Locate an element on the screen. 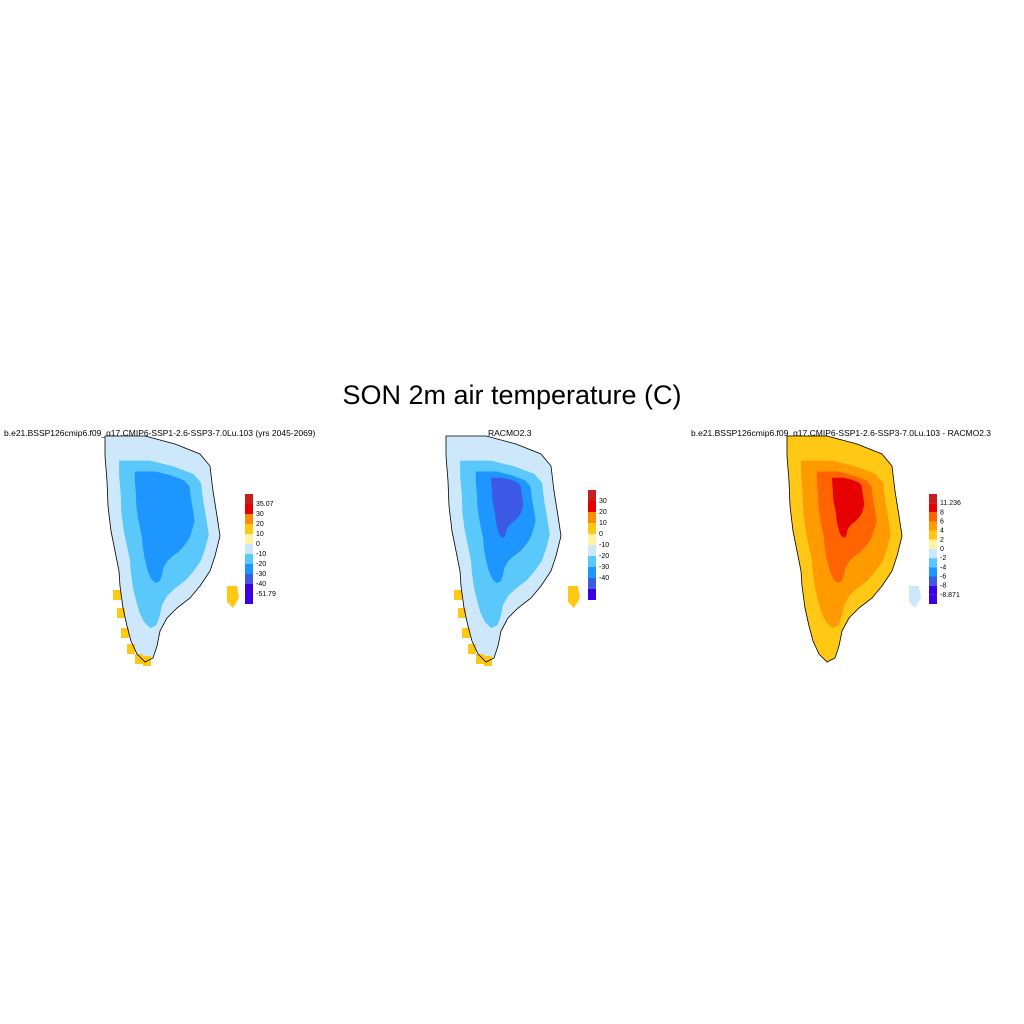 This screenshot has width=1024, height=1024. panel-3-colorbar-label: -6 is located at coordinates (943, 577).